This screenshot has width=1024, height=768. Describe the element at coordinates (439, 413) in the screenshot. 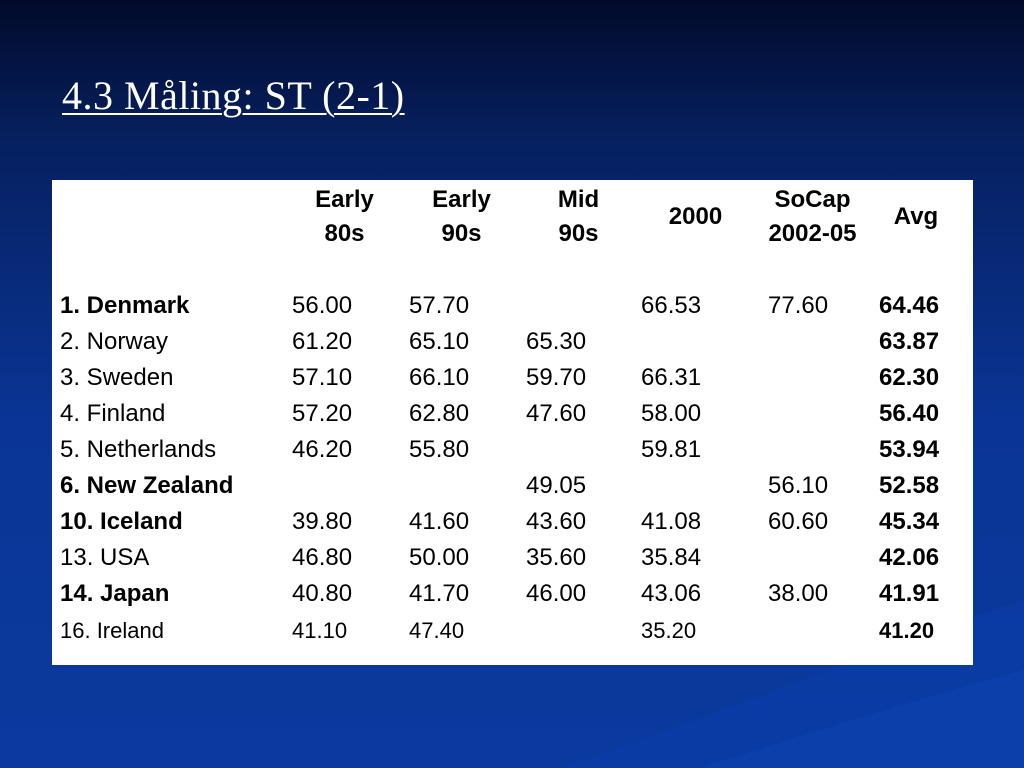

I see `value-cell: 62.80` at that location.